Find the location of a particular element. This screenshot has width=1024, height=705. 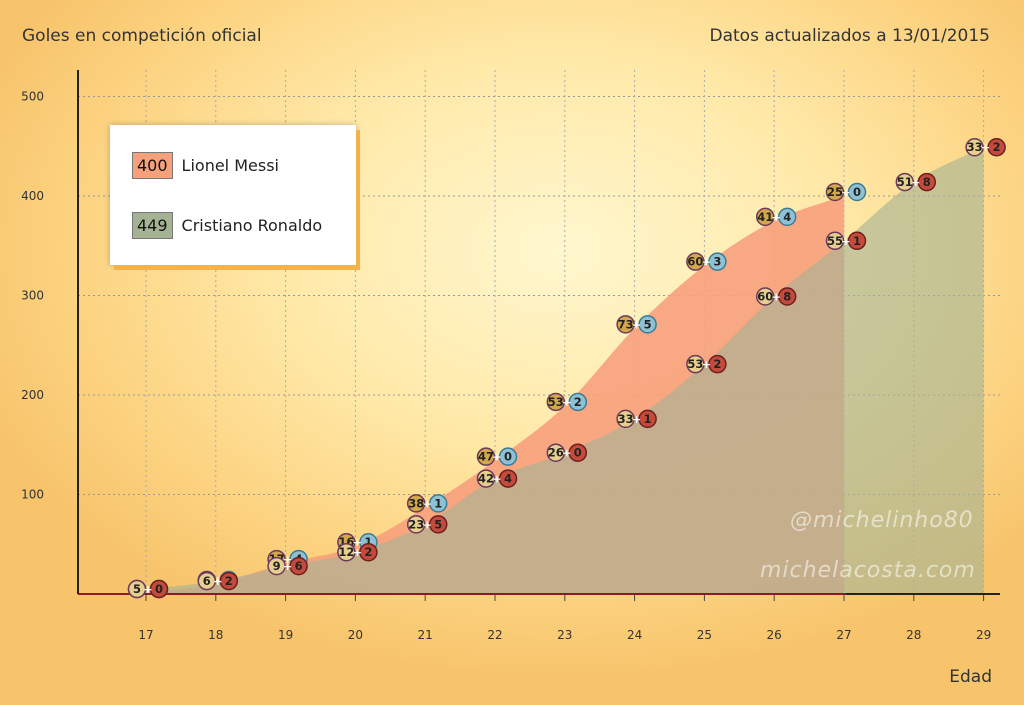

season-plus-messi-26: + is located at coordinates (776, 217).